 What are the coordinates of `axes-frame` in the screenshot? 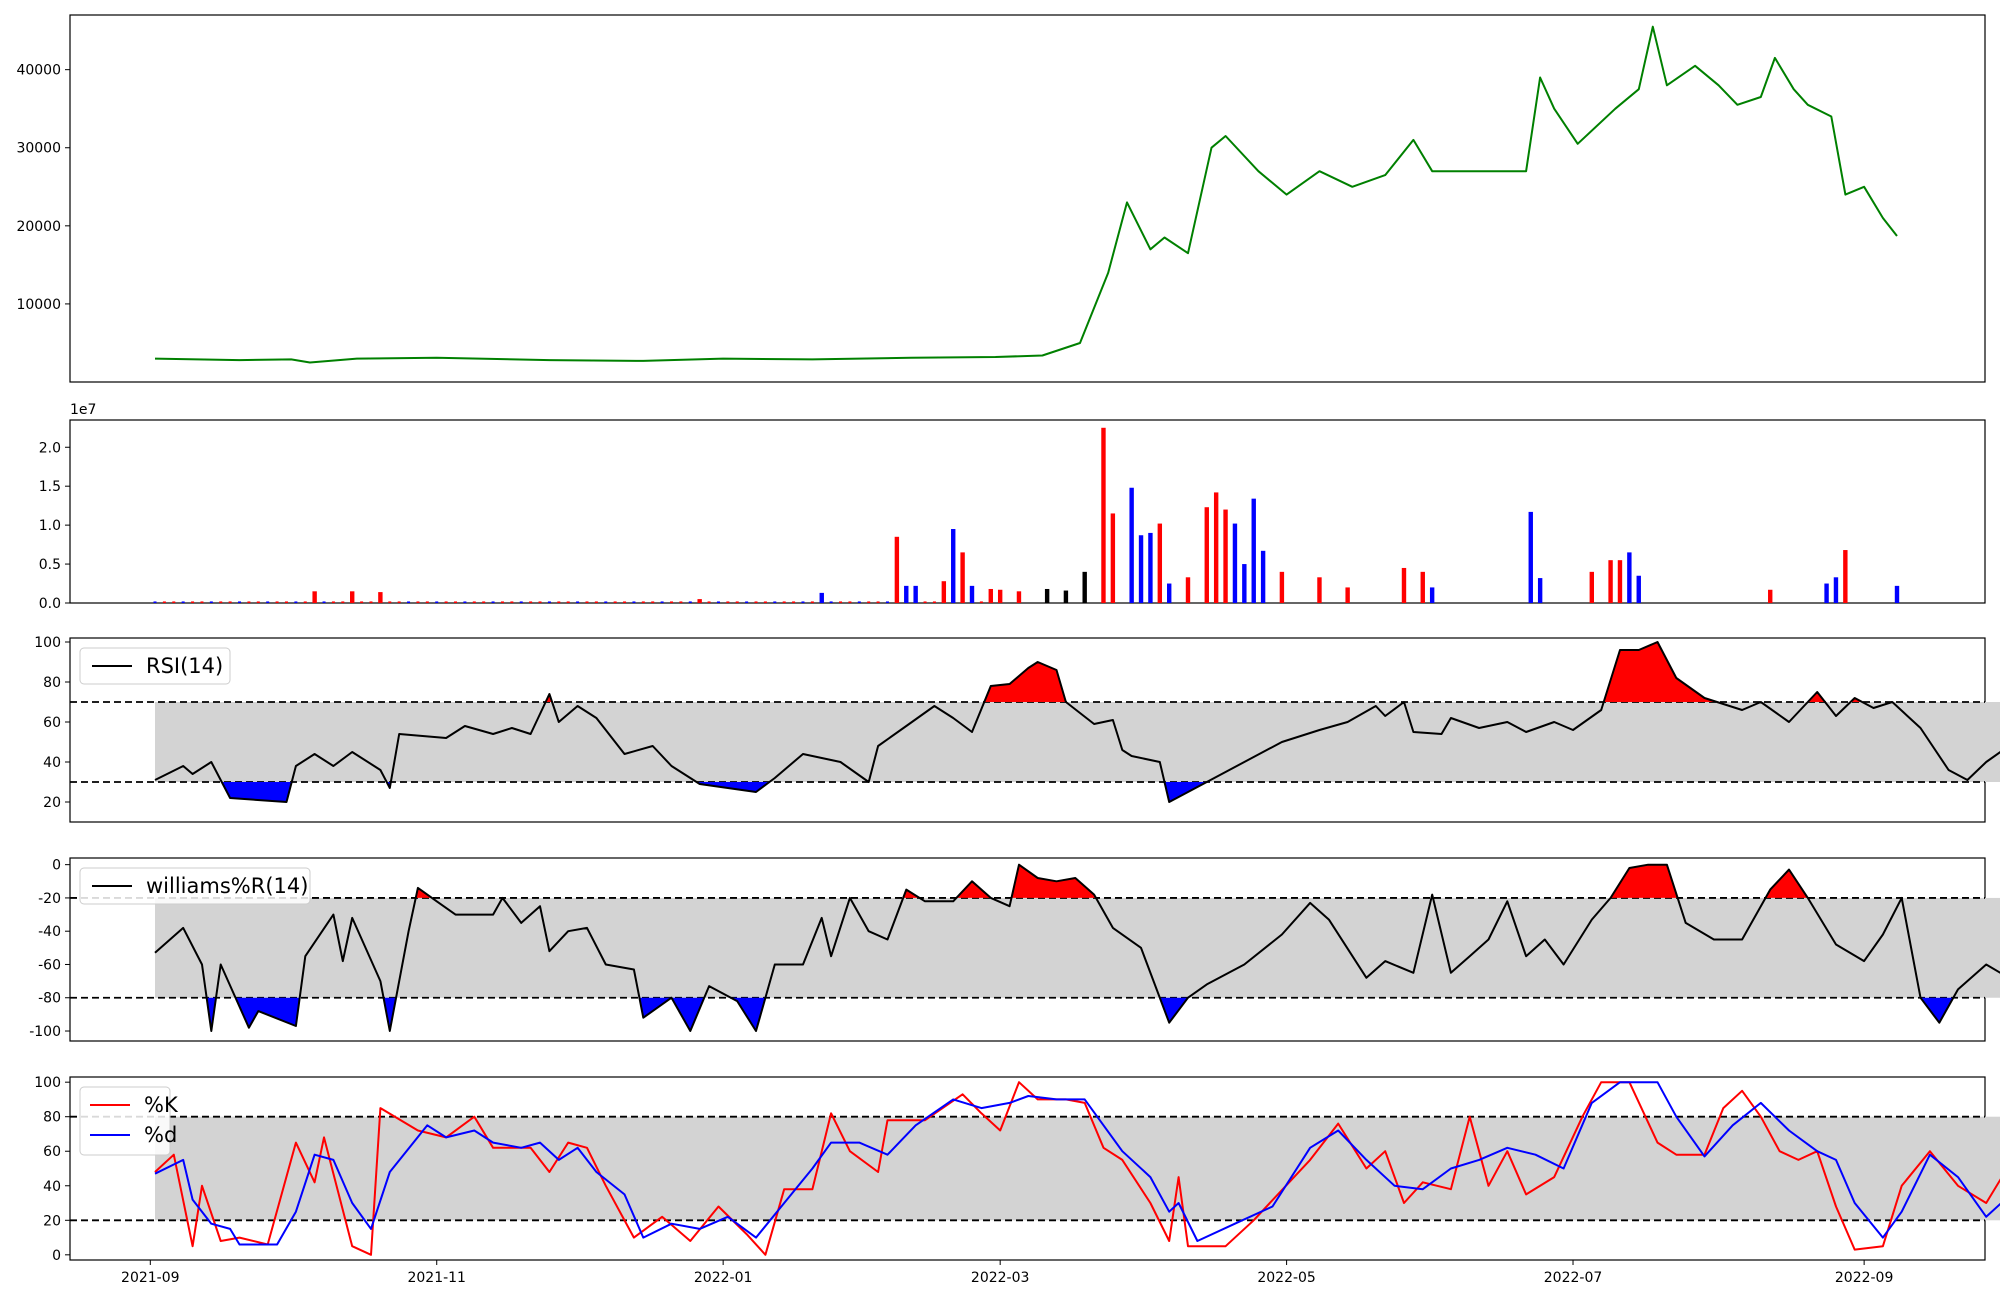 It's located at (1027, 511).